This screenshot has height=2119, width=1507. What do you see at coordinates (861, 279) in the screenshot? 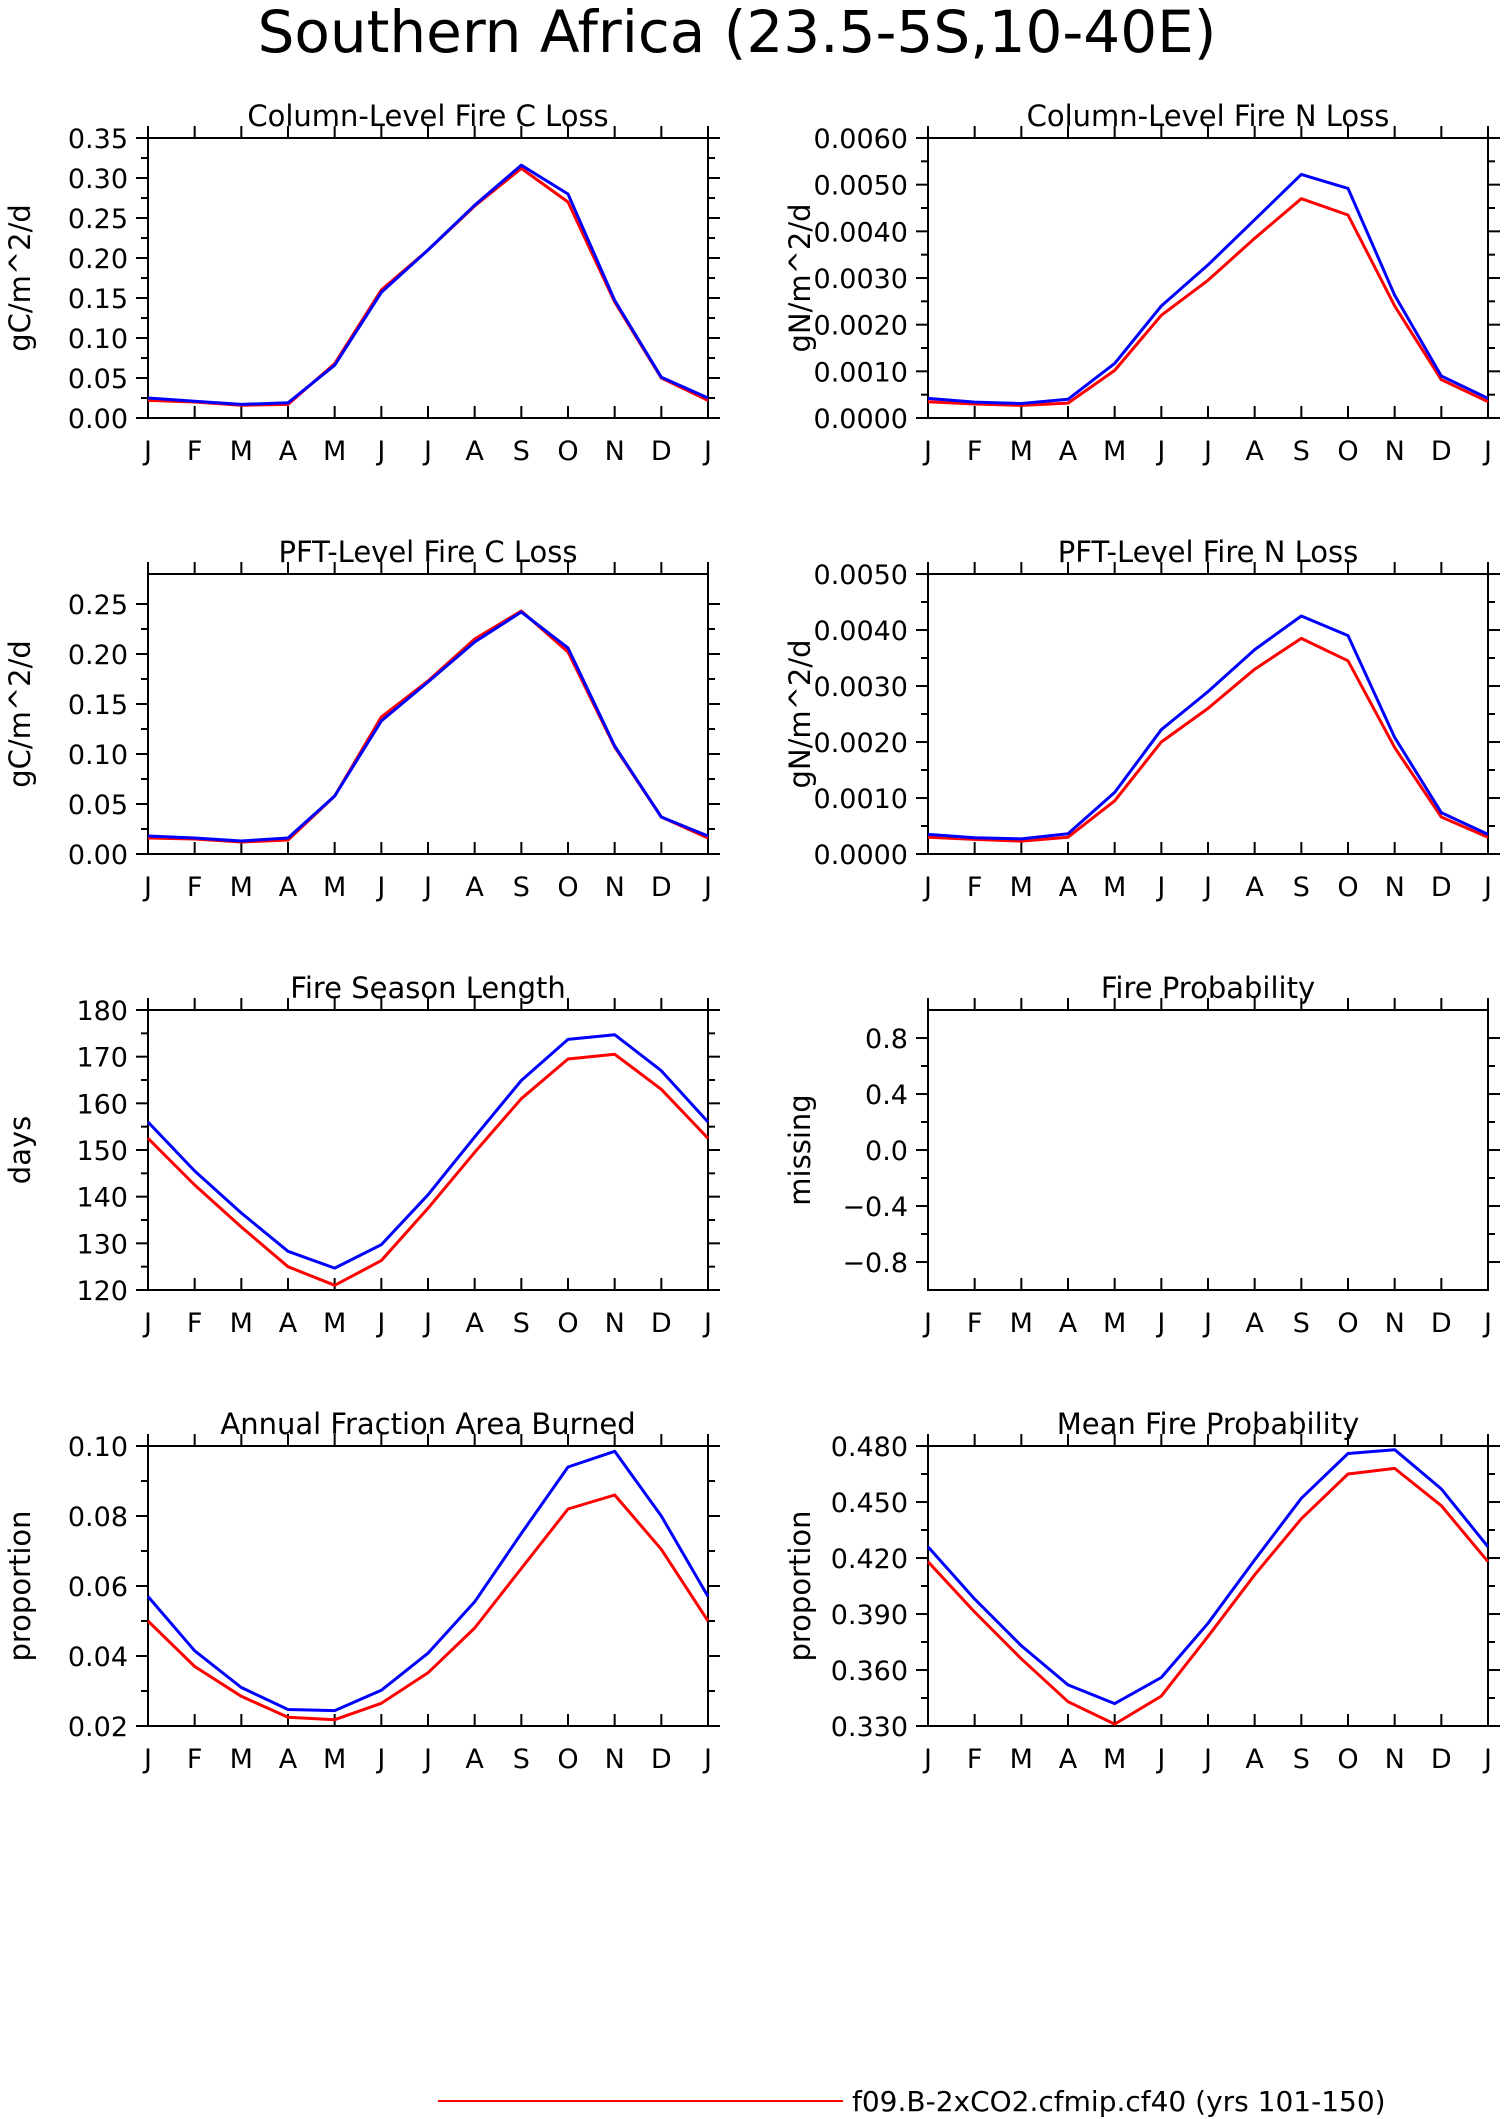
I see `y-tick-label: 0.0030` at bounding box center [861, 279].